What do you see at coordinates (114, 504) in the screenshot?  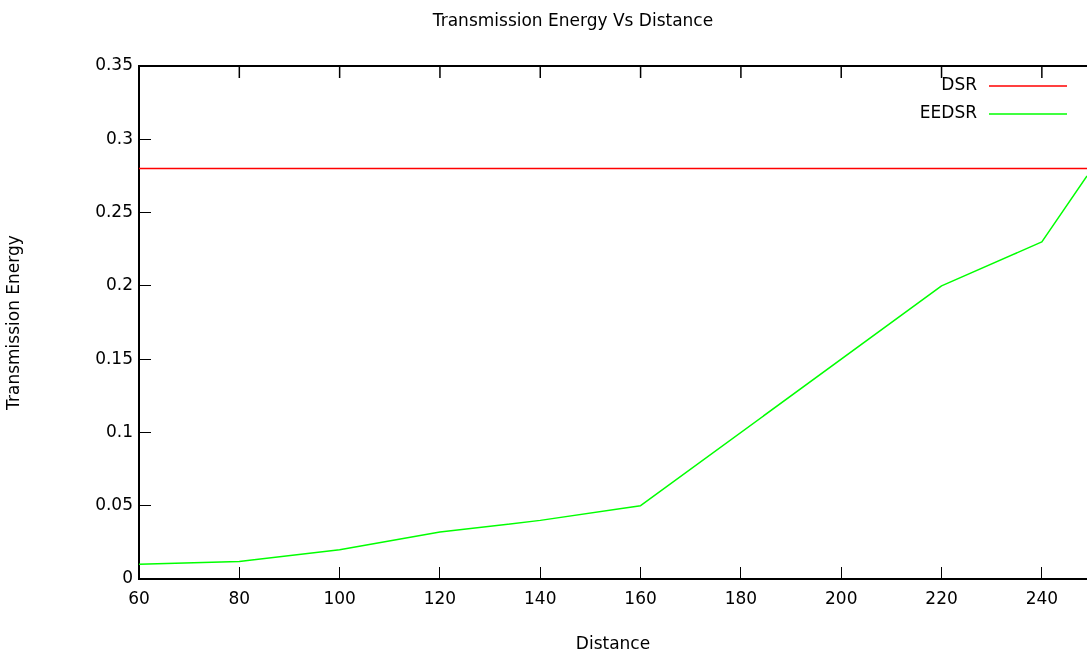 I see `y-tick-label: 0.05` at bounding box center [114, 504].